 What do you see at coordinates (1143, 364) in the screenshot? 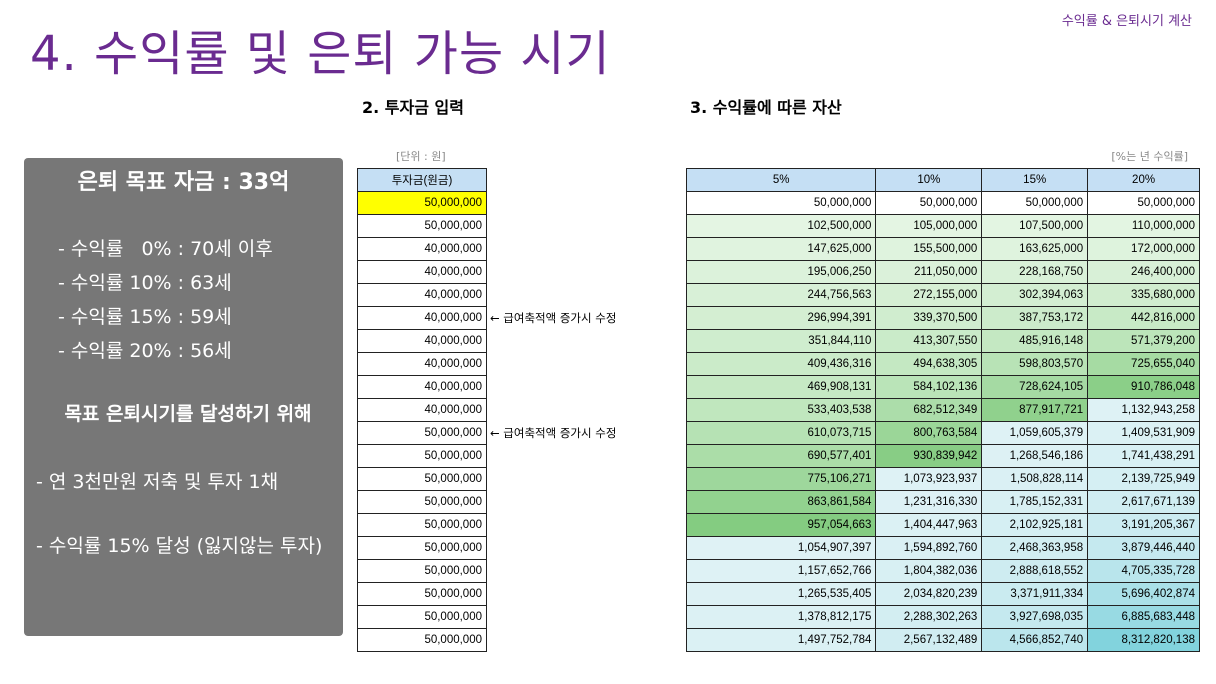
I see `asset-cell: 725,655,040` at bounding box center [1143, 364].